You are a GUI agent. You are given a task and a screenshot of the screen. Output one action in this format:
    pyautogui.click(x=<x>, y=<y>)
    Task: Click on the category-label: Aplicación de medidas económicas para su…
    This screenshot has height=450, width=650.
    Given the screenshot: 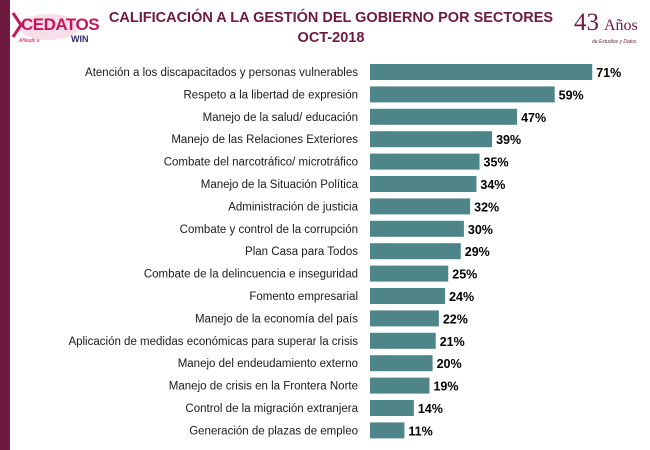 What is the action you would take?
    pyautogui.click(x=213, y=342)
    